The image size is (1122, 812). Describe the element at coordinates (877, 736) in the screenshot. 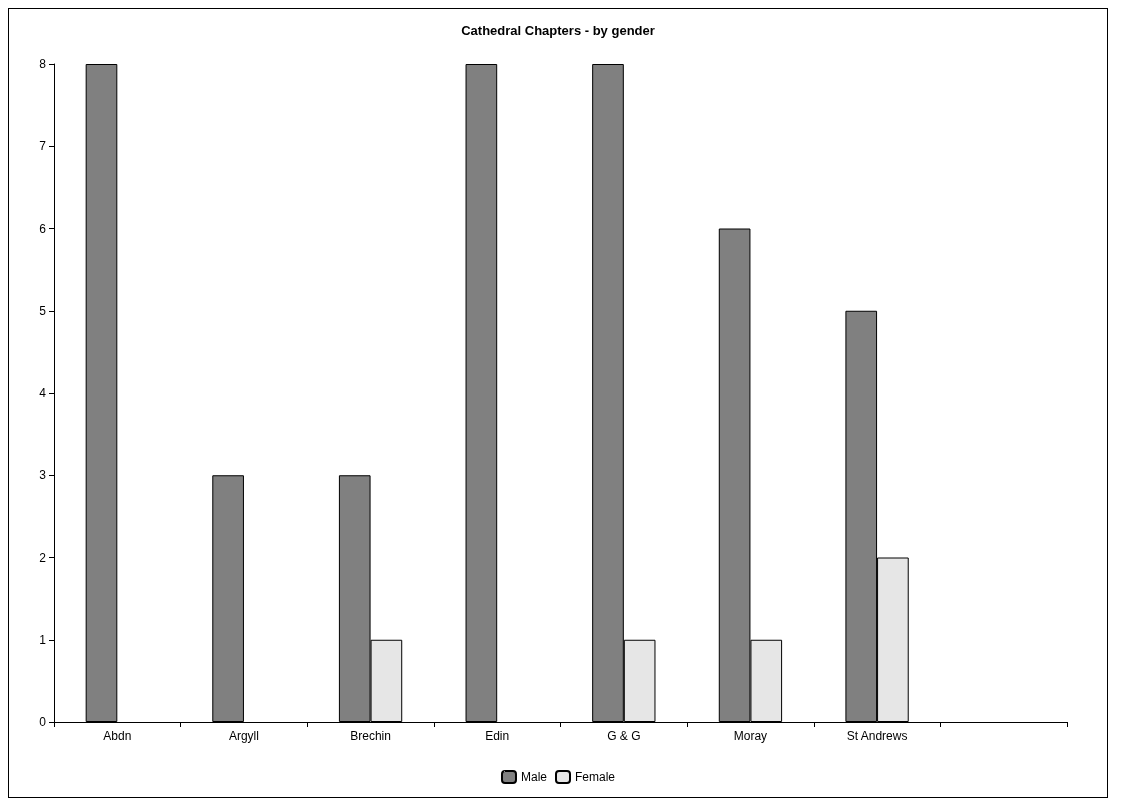

I see `x-tick-label: St Andrews` at that location.